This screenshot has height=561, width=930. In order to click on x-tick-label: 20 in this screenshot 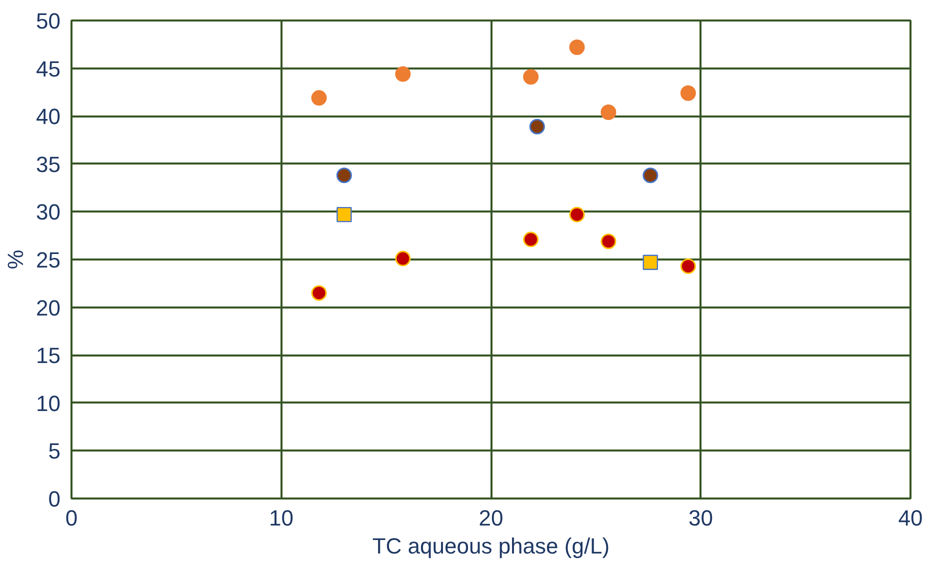, I will do `click(491, 518)`.